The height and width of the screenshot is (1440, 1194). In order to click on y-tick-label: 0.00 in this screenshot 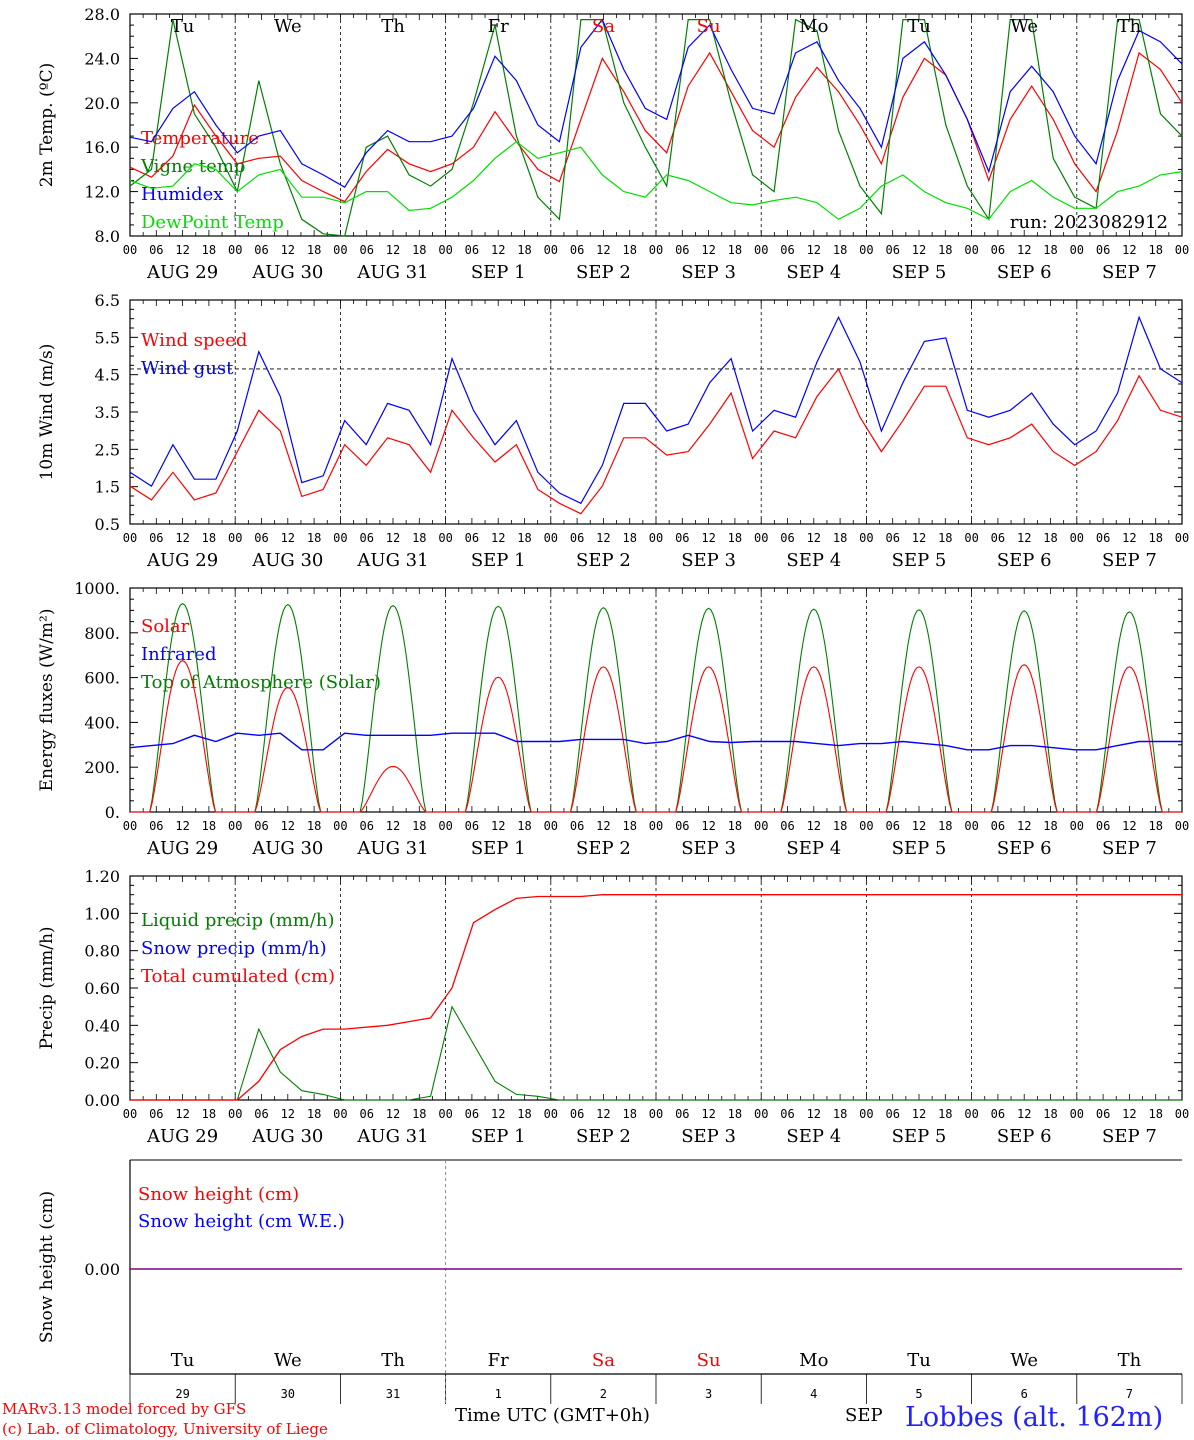, I will do `click(102, 1100)`.